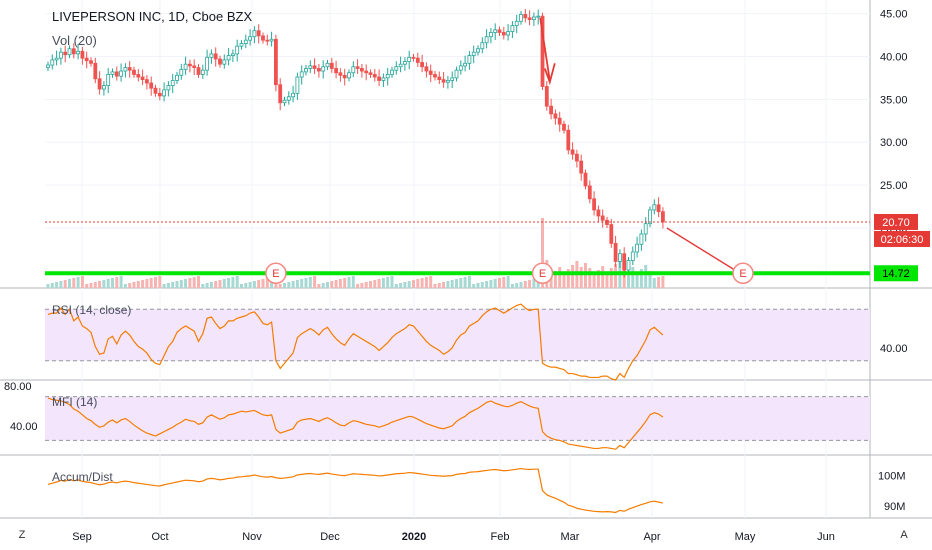  Describe the element at coordinates (75, 402) in the screenshot. I see `mfi-label: MFI (14)` at that location.